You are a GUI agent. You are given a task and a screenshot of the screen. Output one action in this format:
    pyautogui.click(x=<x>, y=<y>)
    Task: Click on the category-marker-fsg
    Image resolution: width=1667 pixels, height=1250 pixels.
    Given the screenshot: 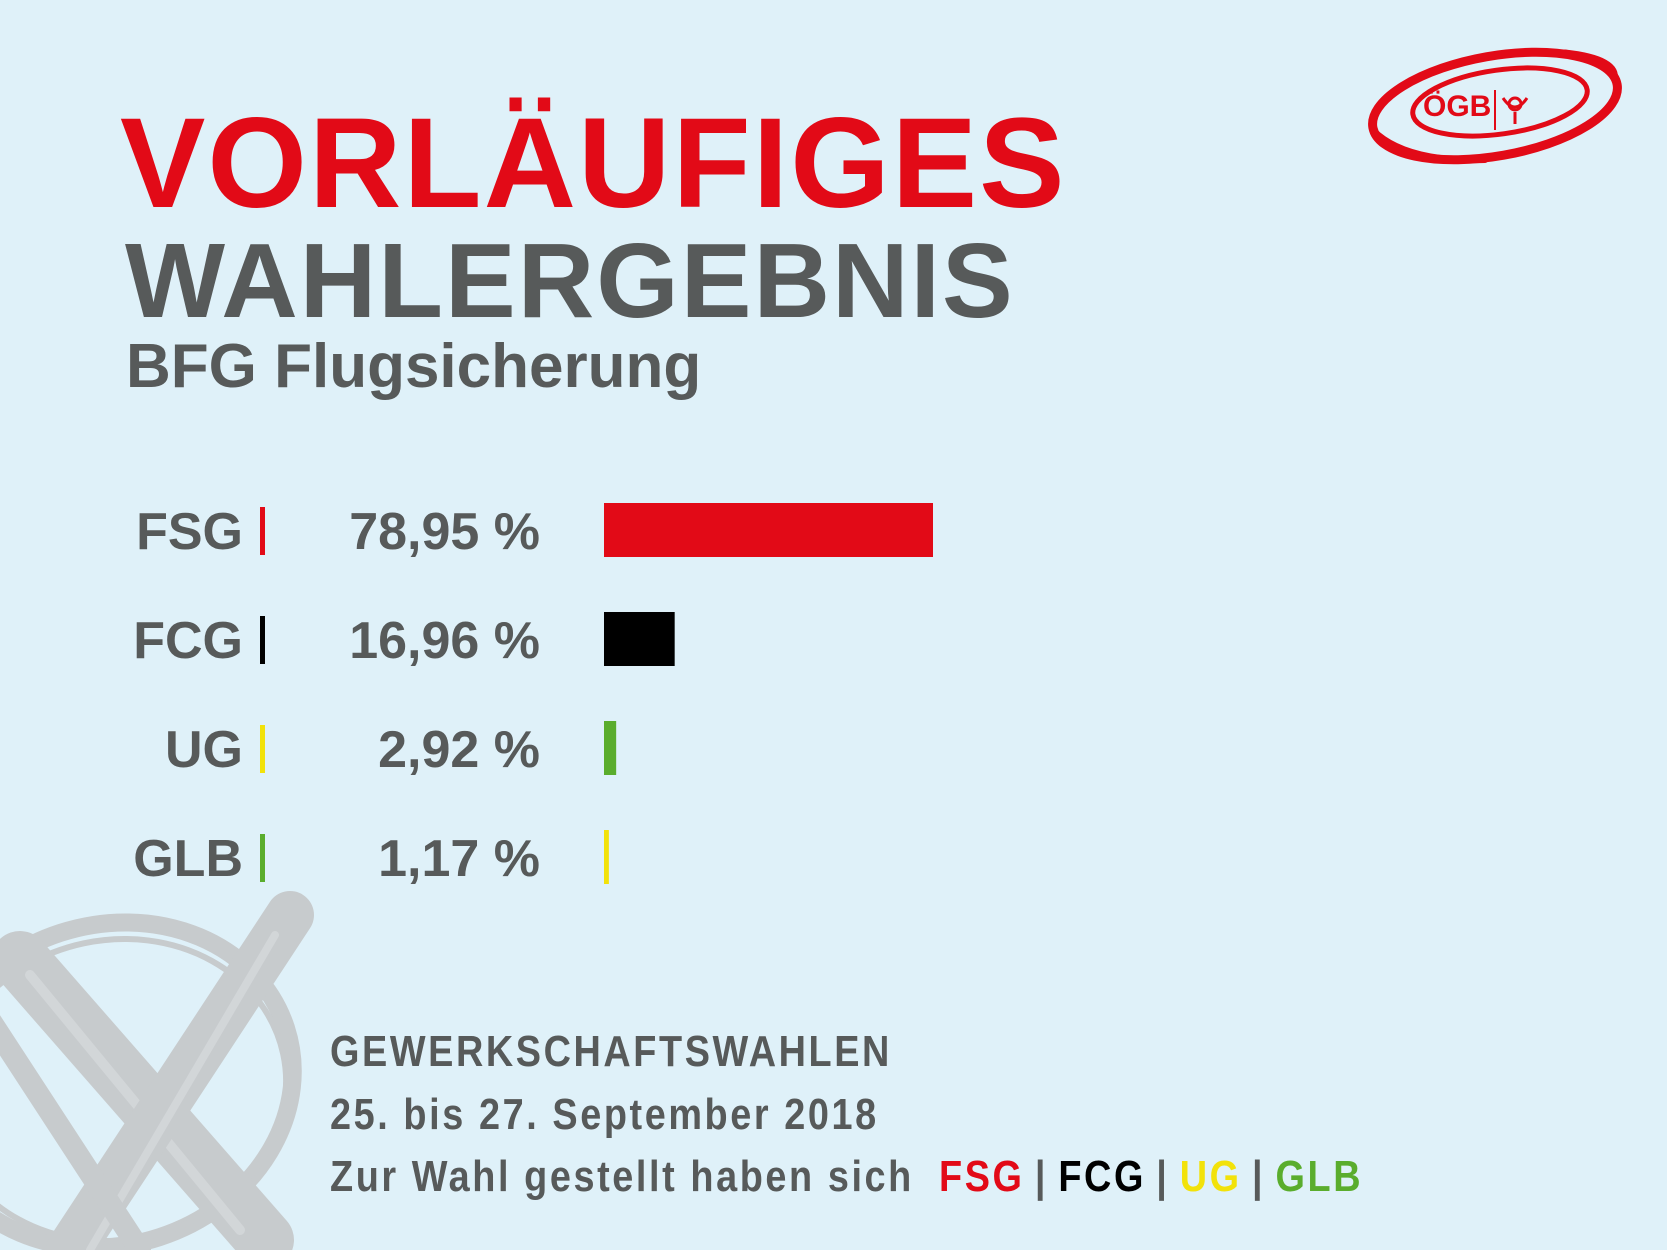 What is the action you would take?
    pyautogui.click(x=262, y=531)
    